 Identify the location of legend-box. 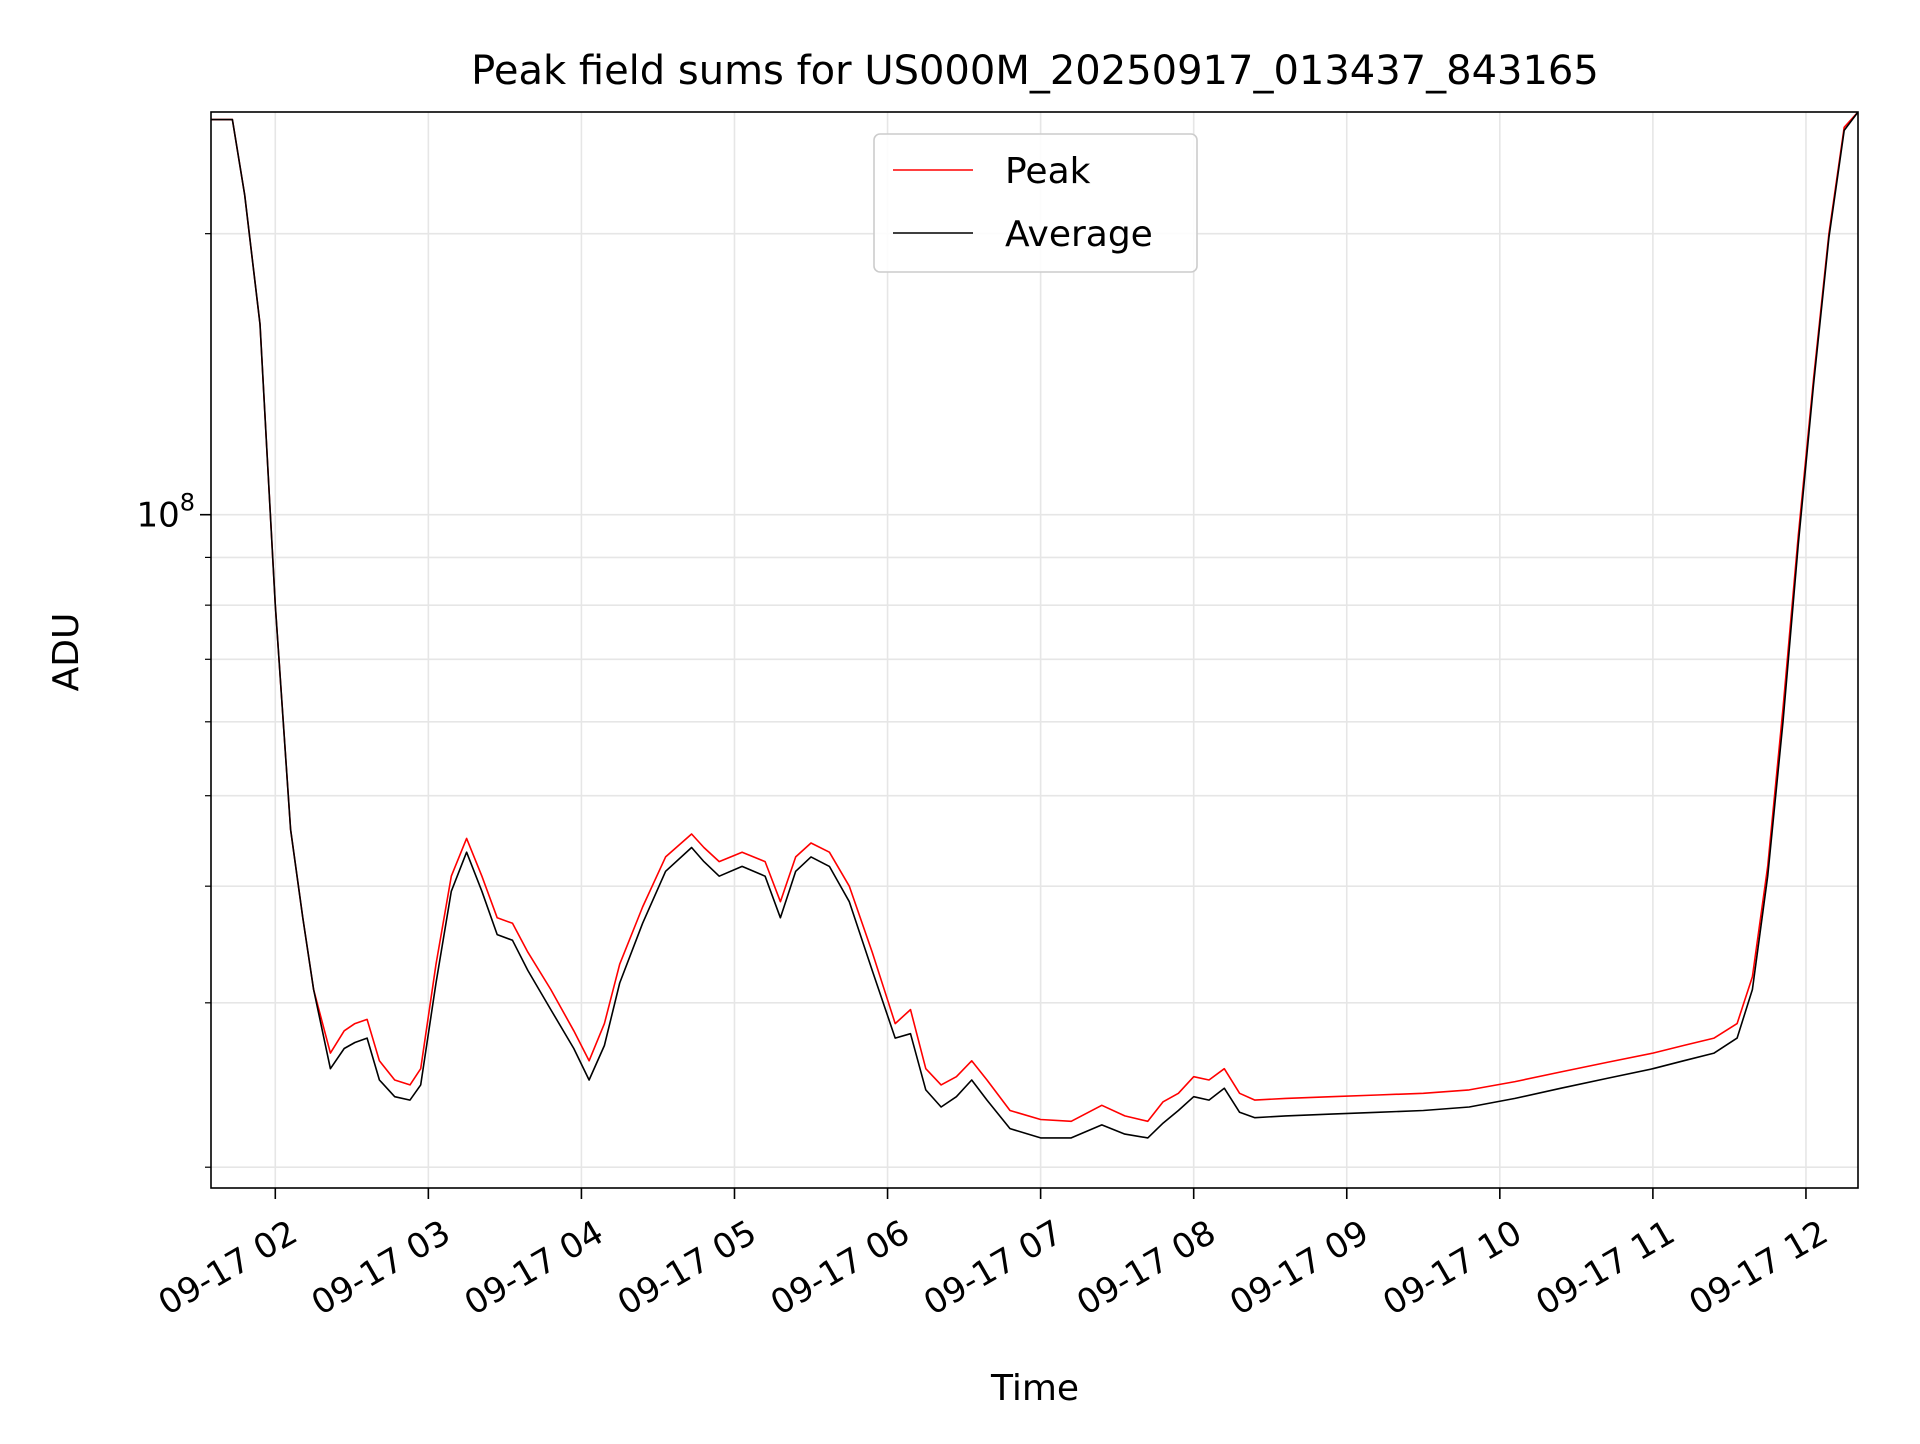
(1035, 203).